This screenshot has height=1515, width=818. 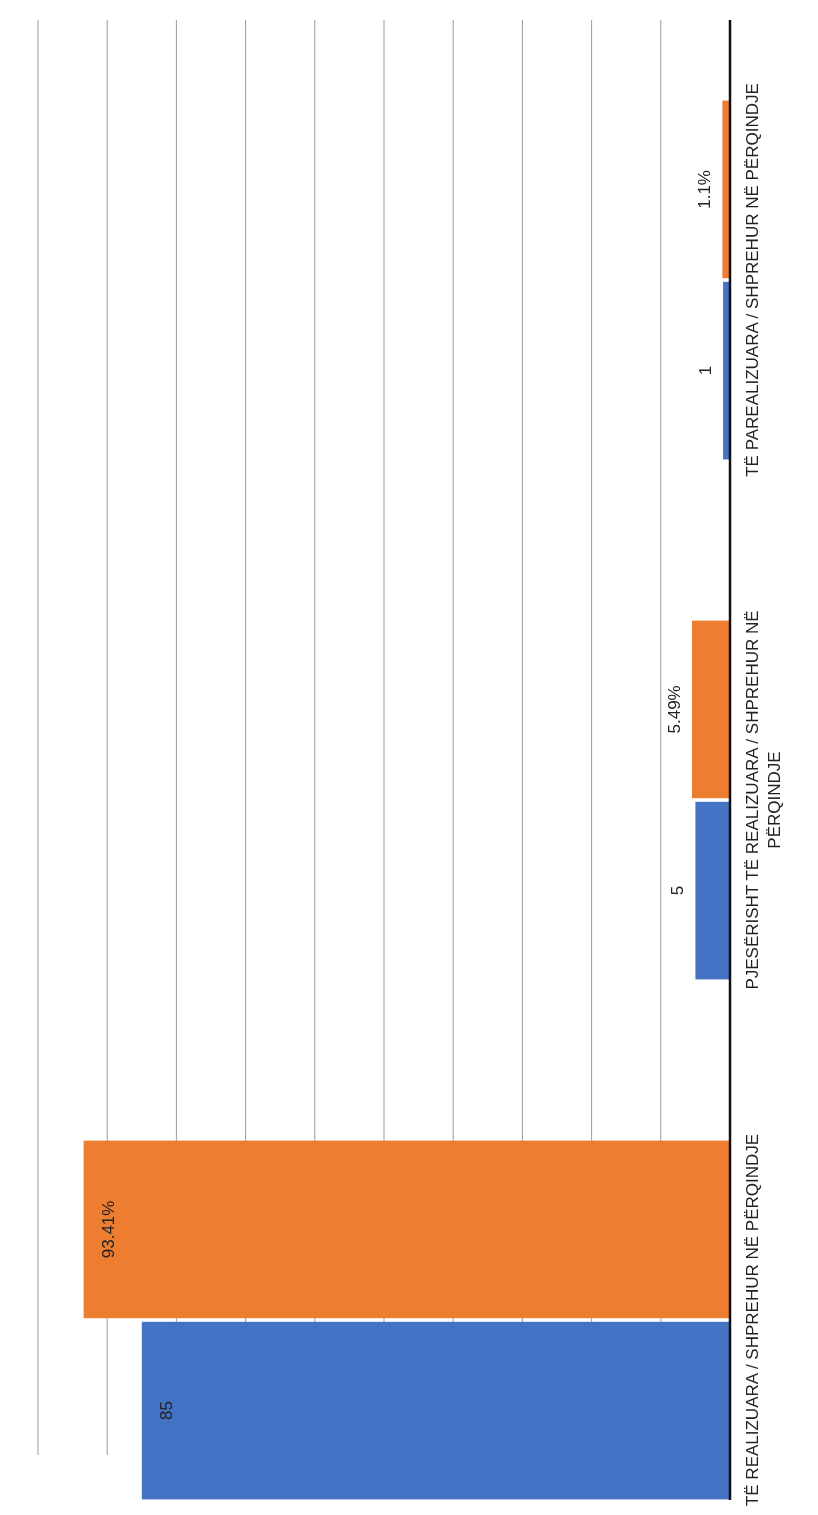 I want to click on data-label: 5, so click(x=678, y=890).